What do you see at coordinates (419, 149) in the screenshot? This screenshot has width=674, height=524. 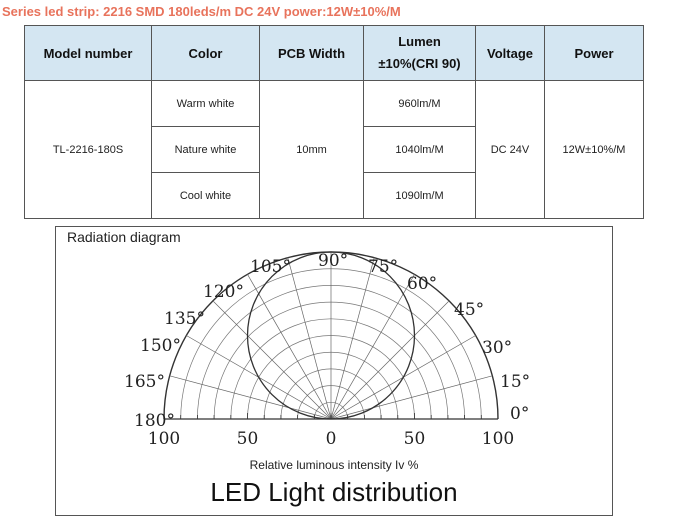 I see `cell-lumen: 1040lm/M` at bounding box center [419, 149].